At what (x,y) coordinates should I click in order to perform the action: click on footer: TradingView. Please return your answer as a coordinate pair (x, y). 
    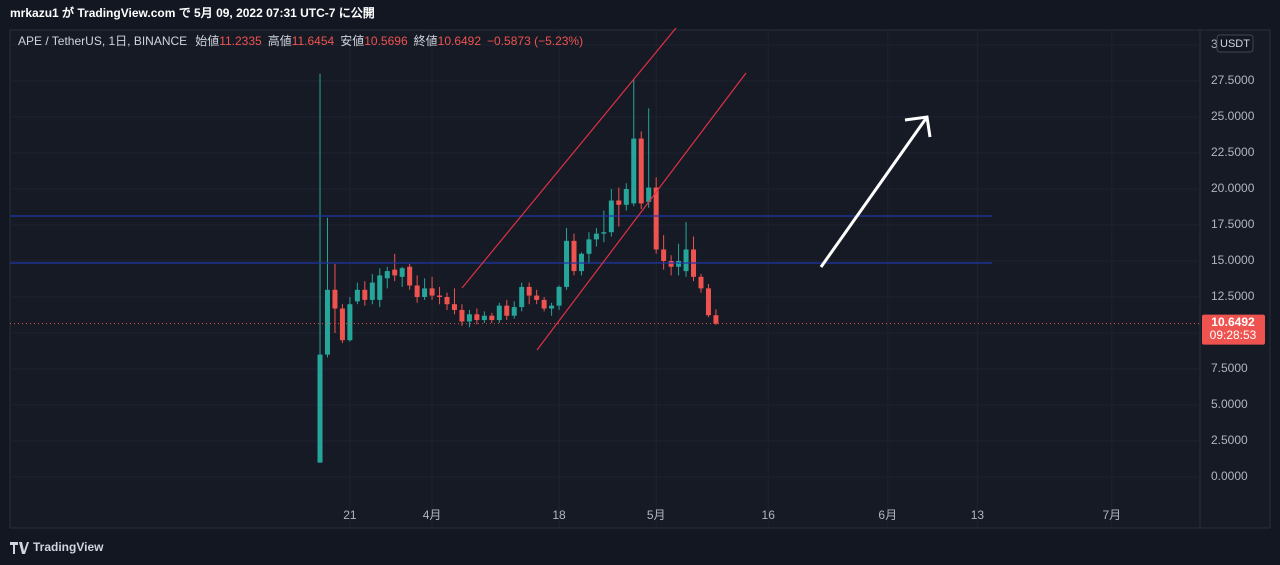
    Looking at the image, I should click on (57, 547).